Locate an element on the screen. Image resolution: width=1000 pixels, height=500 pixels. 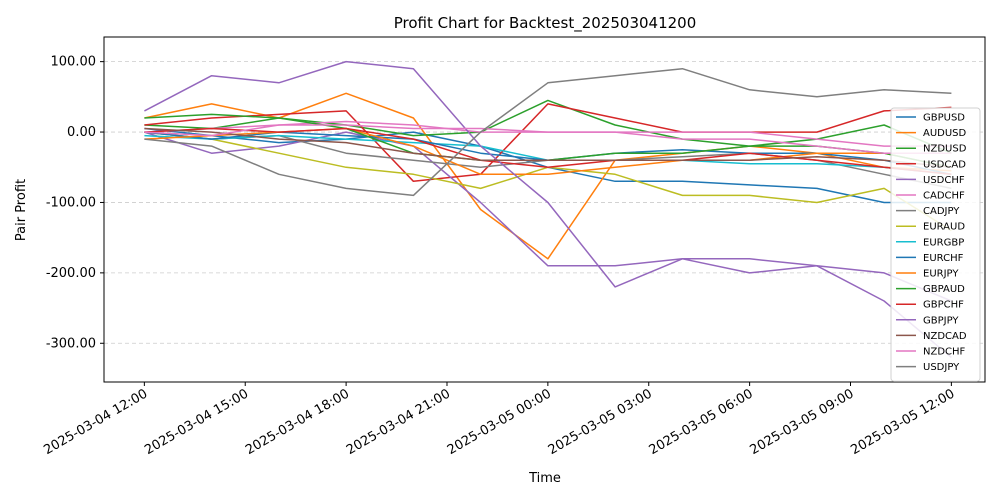
x-axis-label: Time is located at coordinates (544, 478).